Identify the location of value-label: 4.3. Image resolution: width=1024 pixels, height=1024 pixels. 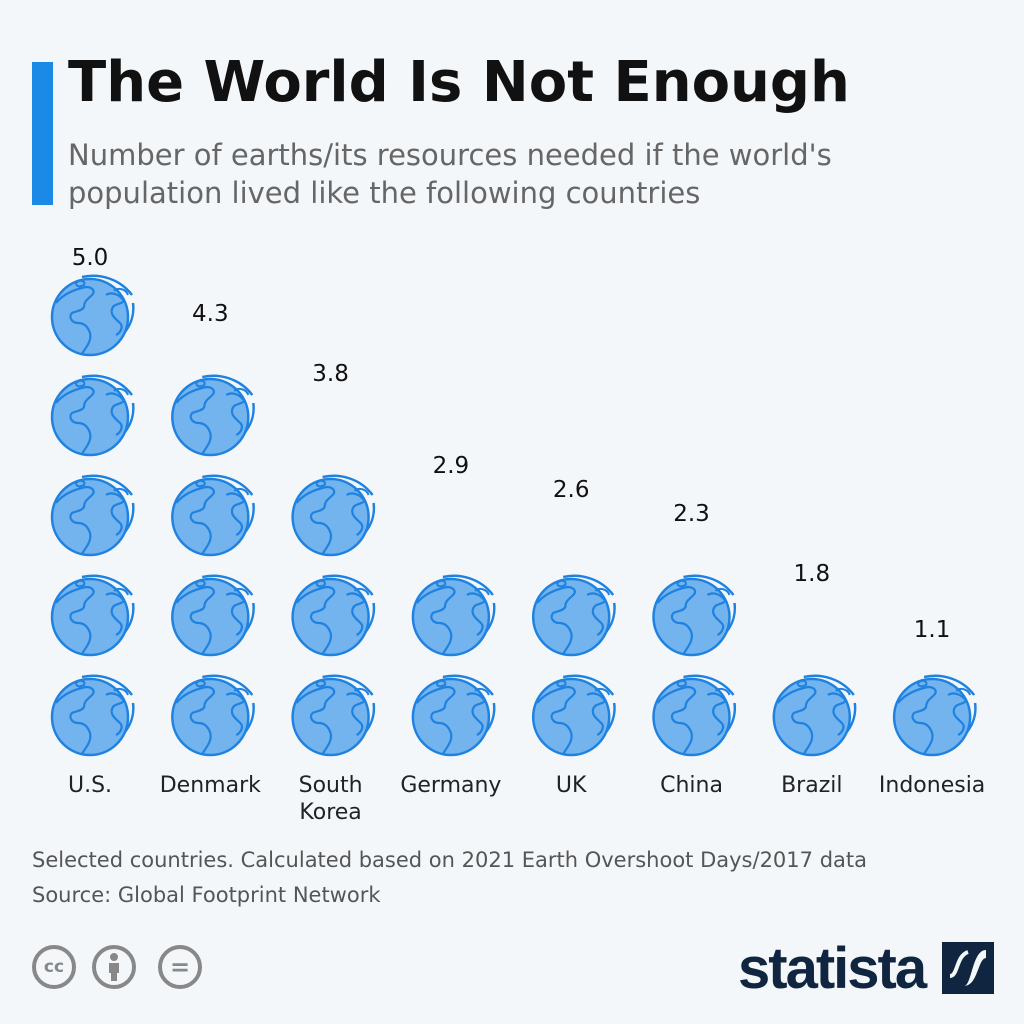
(210, 314).